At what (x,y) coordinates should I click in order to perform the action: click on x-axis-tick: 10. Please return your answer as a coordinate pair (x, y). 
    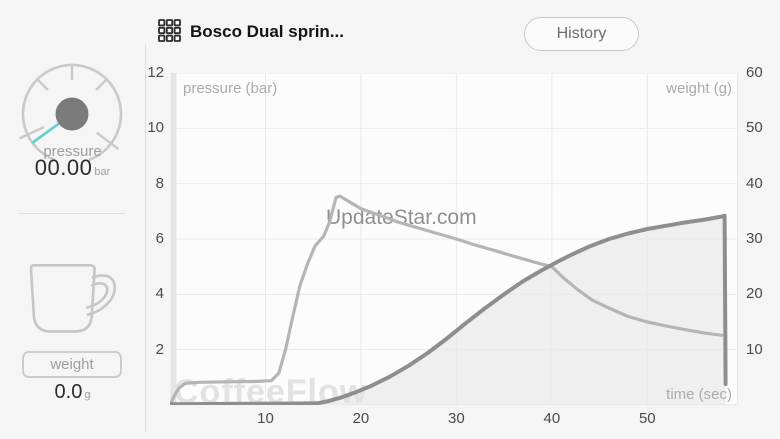
    Looking at the image, I should click on (265, 418).